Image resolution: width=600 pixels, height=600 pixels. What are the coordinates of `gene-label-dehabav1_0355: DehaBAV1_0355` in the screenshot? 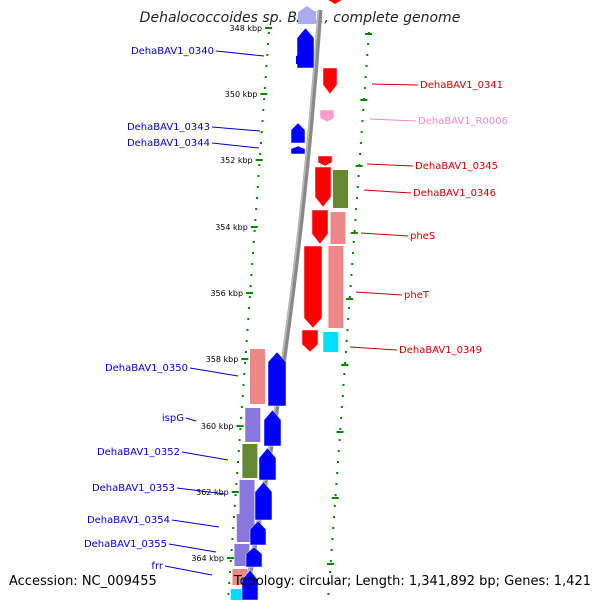 It's located at (125, 544).